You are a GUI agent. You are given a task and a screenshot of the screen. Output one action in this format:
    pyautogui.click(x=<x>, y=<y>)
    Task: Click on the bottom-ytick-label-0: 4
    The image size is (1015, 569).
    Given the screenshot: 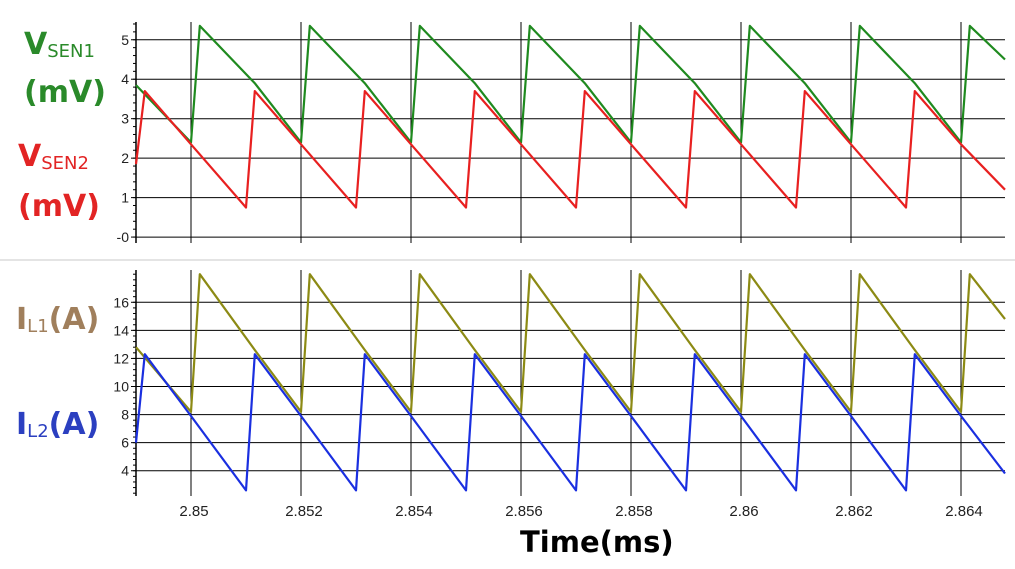 What is the action you would take?
    pyautogui.click(x=125, y=471)
    